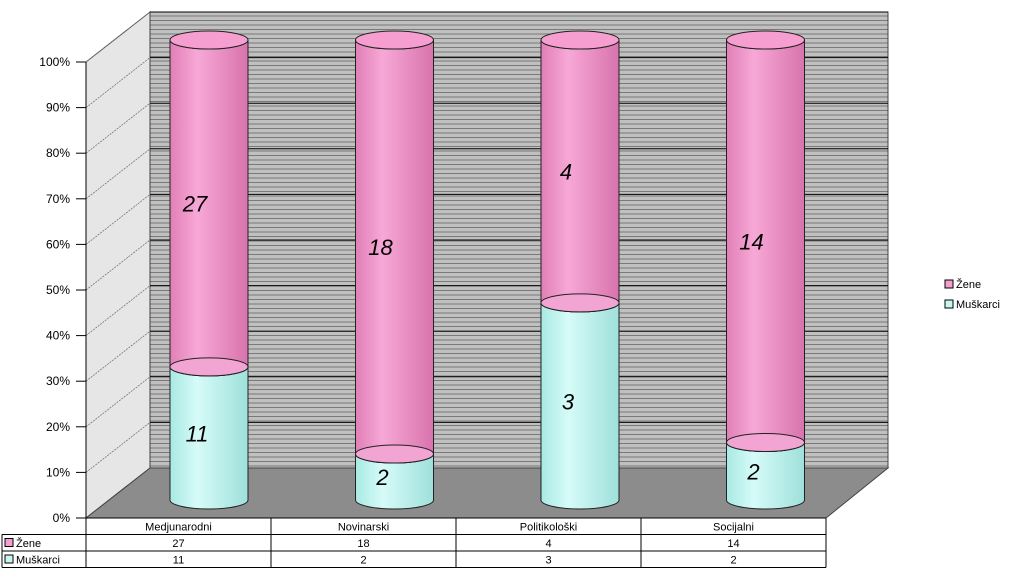 The width and height of the screenshot is (1010, 584). Describe the element at coordinates (209, 208) in the screenshot. I see `bar-zene-medjunarodni` at that location.